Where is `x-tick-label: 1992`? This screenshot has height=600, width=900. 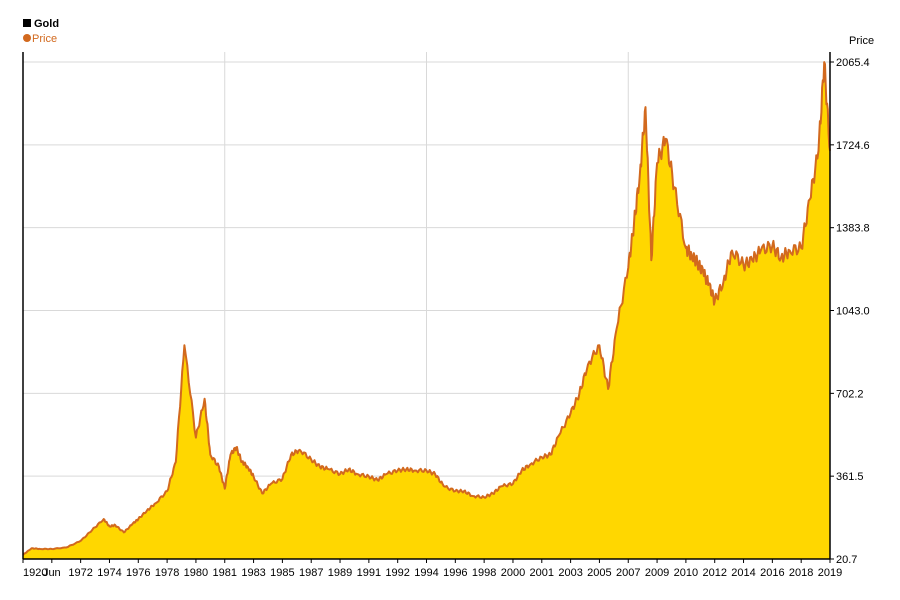 x-tick-label: 1992 is located at coordinates (397, 573).